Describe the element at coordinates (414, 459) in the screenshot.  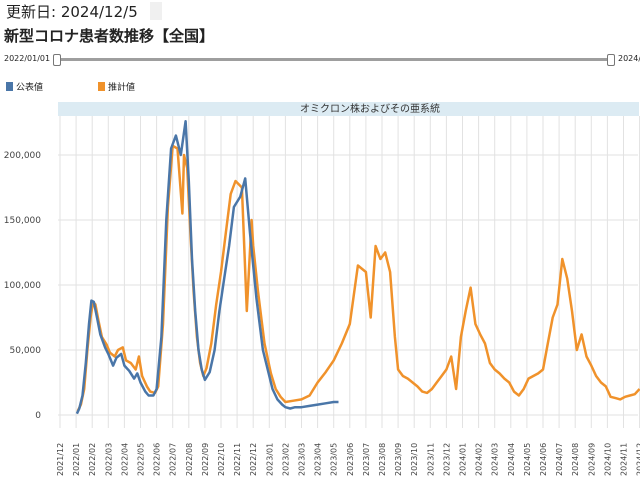
I see `x-tick-label: 2023/10` at that location.